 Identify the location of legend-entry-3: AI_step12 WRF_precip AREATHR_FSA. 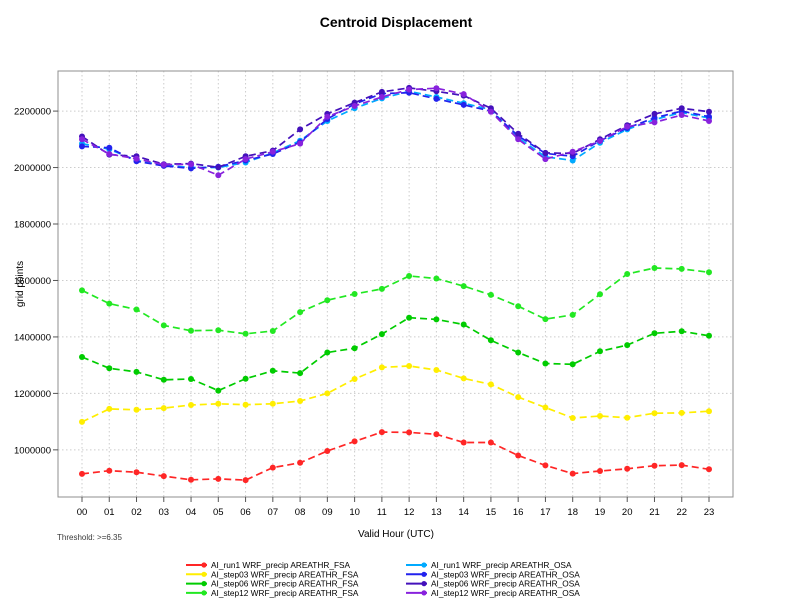
(272, 593).